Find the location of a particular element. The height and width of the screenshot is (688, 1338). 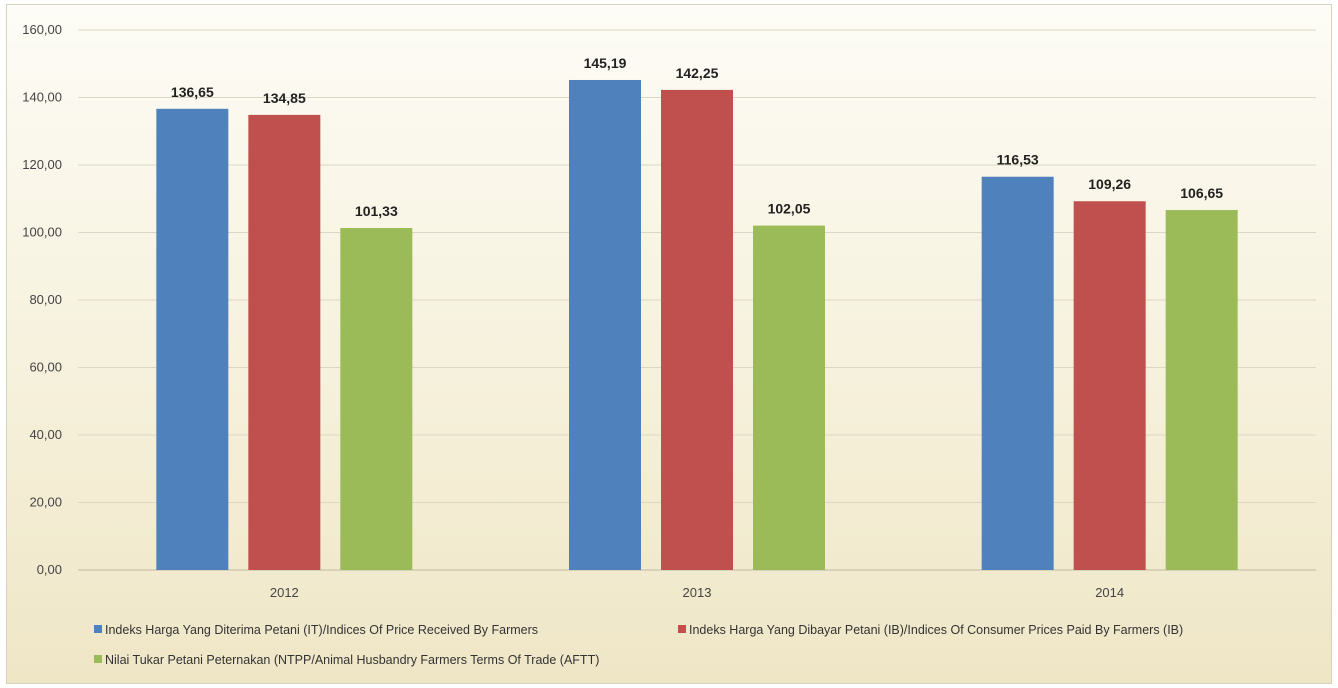

y-tick-label: 140,00 is located at coordinates (42, 97).